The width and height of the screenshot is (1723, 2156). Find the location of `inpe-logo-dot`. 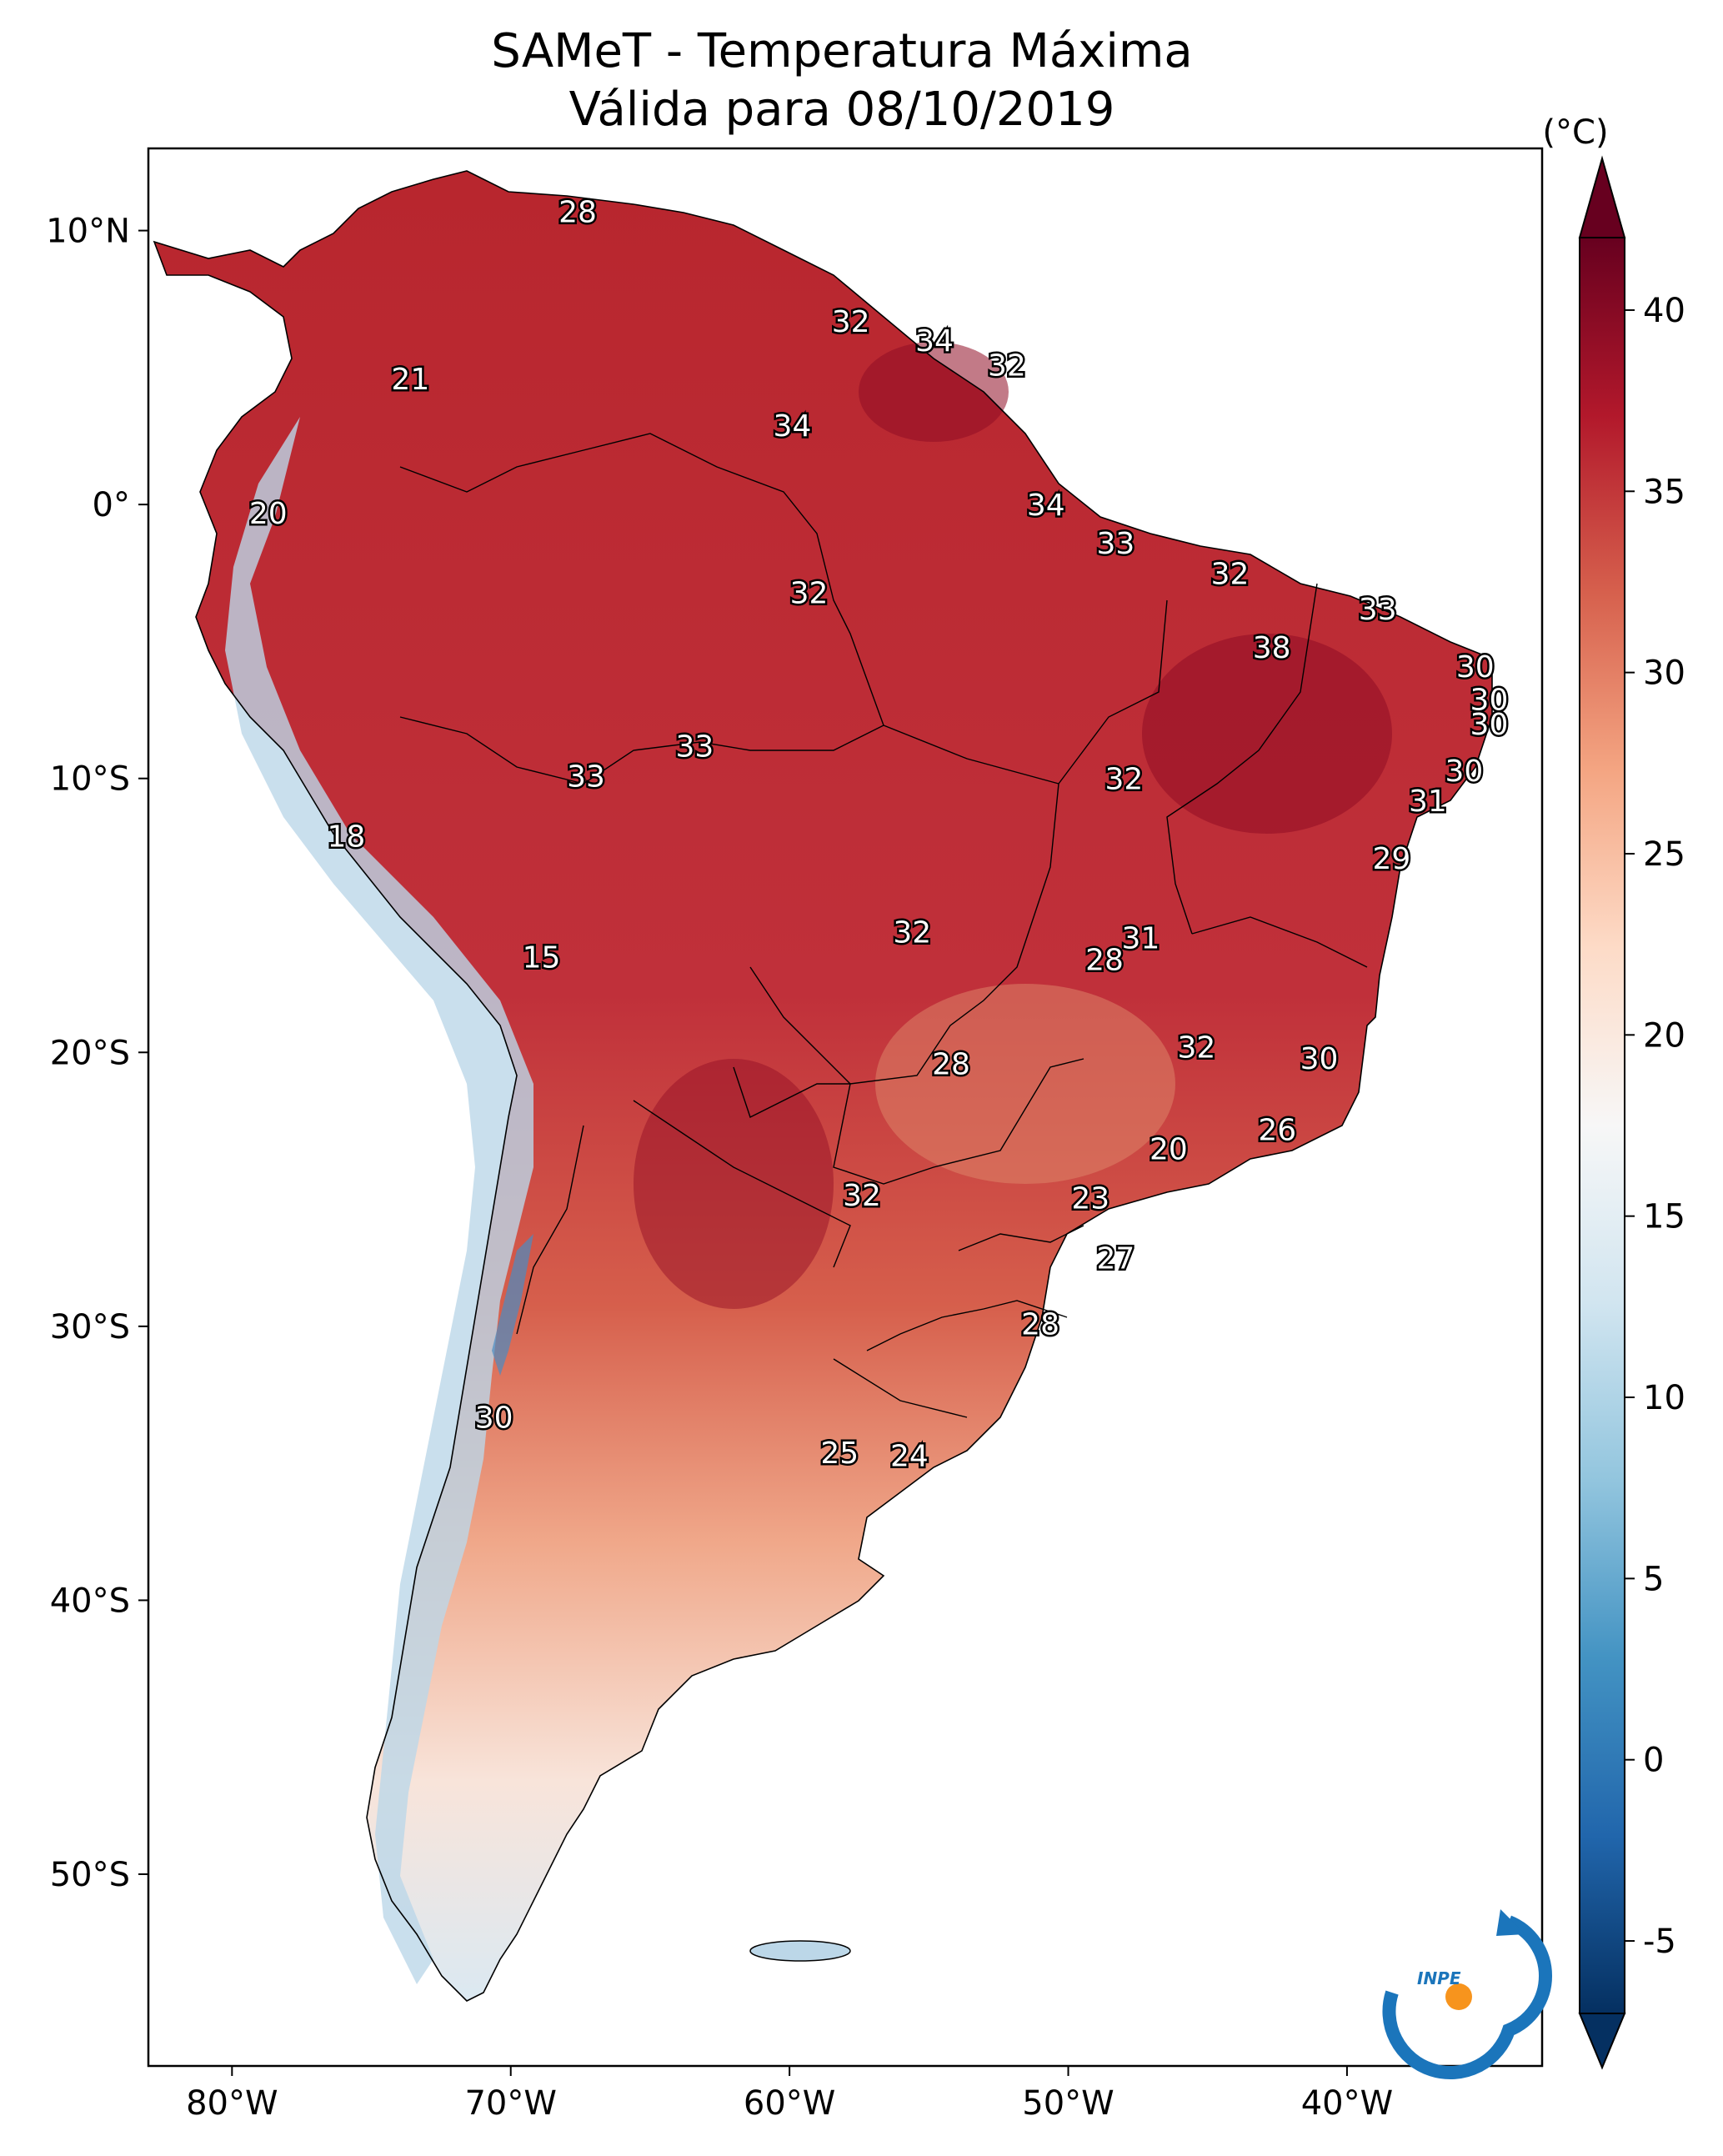

inpe-logo-dot is located at coordinates (1458, 1996).